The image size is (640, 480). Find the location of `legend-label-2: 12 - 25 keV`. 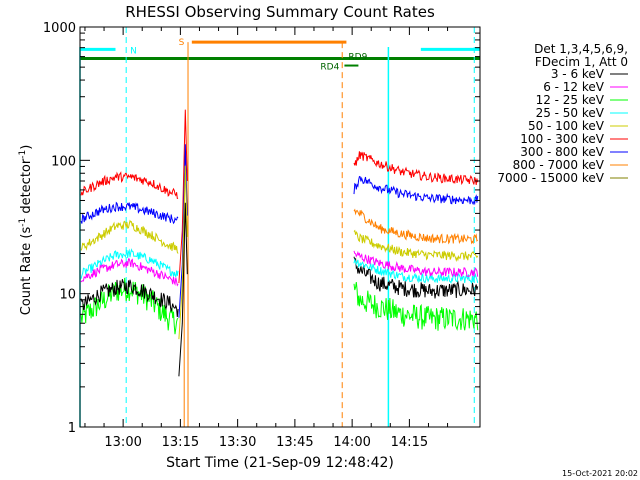

legend-label-2: 12 - 25 keV is located at coordinates (570, 100).